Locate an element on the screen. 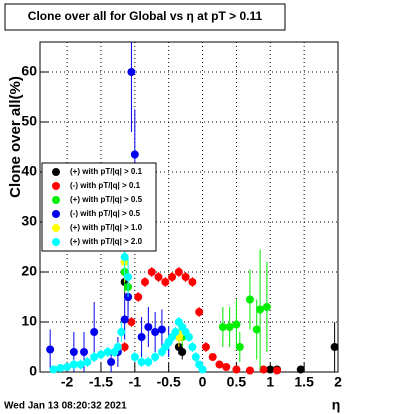 The height and width of the screenshot is (414, 400). x-tick-label: -1.5 is located at coordinates (101, 382).